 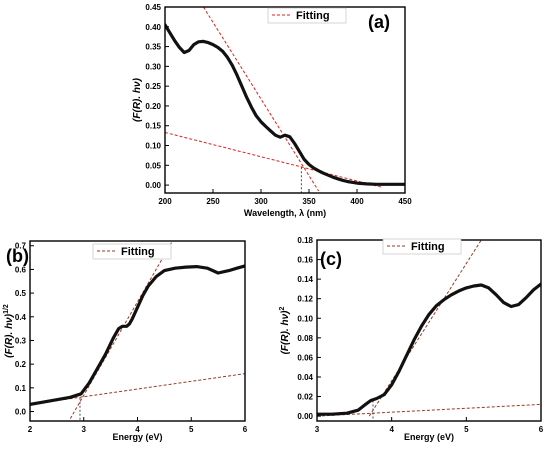 I want to click on x-tick-label-c: 5, so click(x=466, y=429).